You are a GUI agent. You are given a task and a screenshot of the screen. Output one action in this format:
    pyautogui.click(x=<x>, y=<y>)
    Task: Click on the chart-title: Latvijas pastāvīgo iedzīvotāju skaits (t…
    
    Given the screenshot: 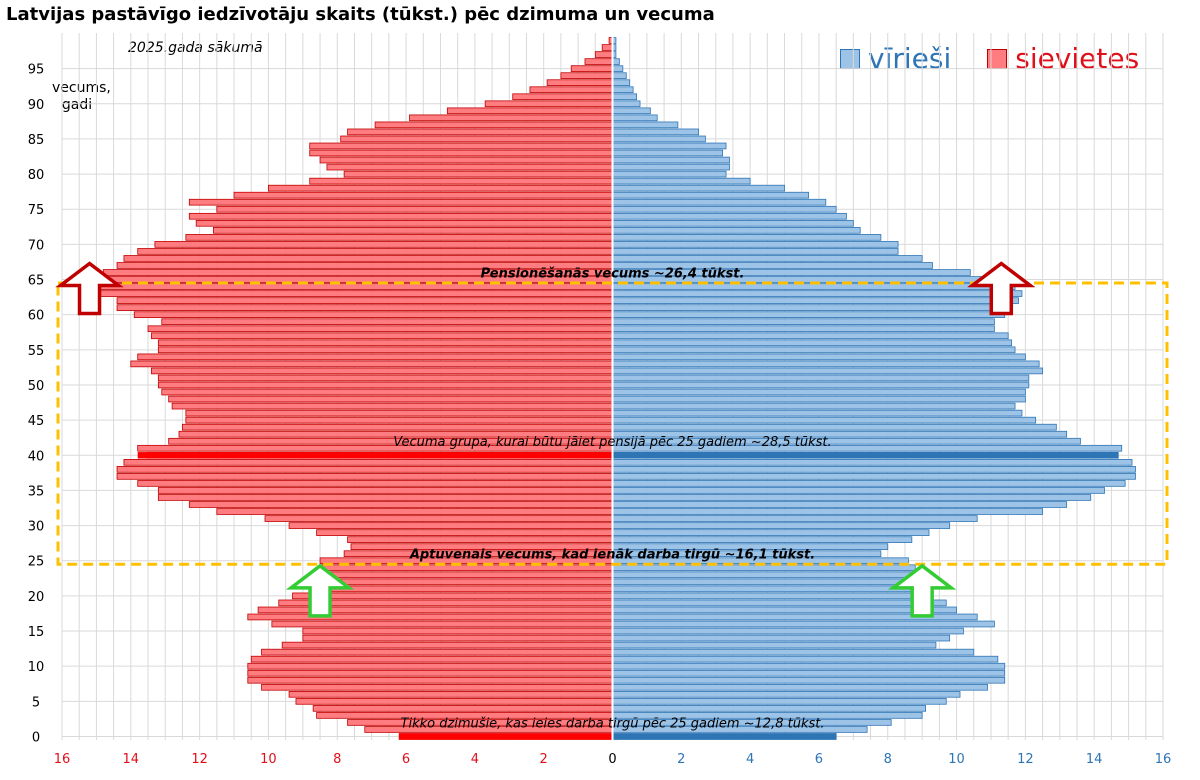 What is the action you would take?
    pyautogui.click(x=360, y=14)
    